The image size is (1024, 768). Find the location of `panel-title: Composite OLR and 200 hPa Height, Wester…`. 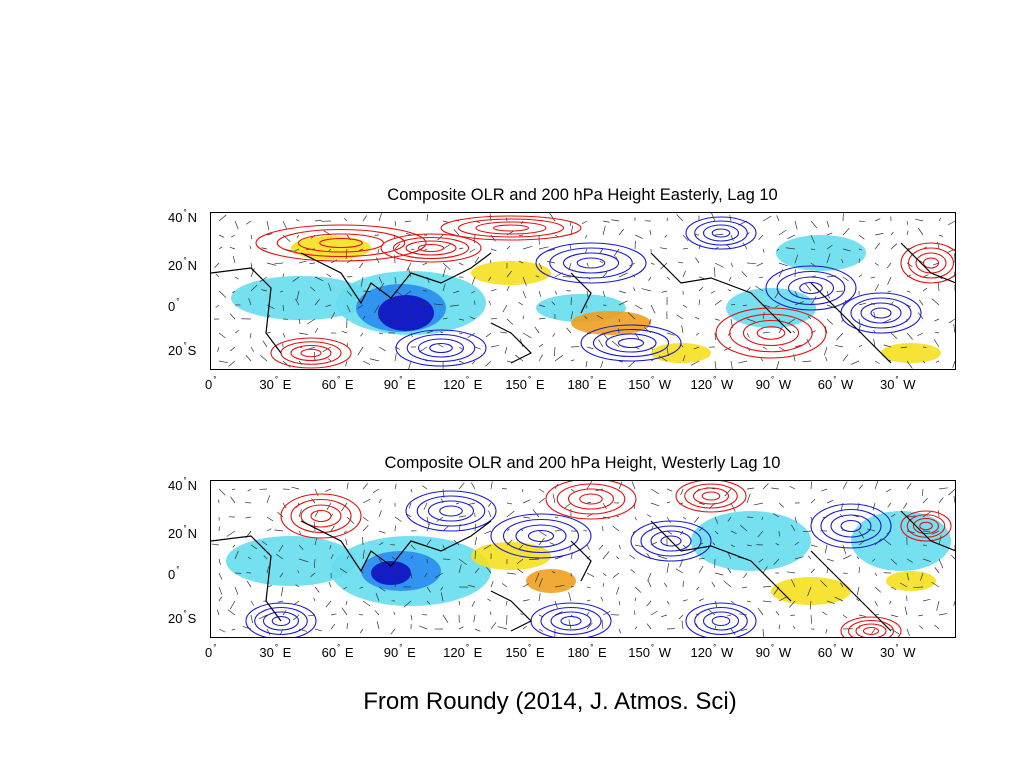

panel-title: Composite OLR and 200 hPa Height, Wester… is located at coordinates (582, 463).